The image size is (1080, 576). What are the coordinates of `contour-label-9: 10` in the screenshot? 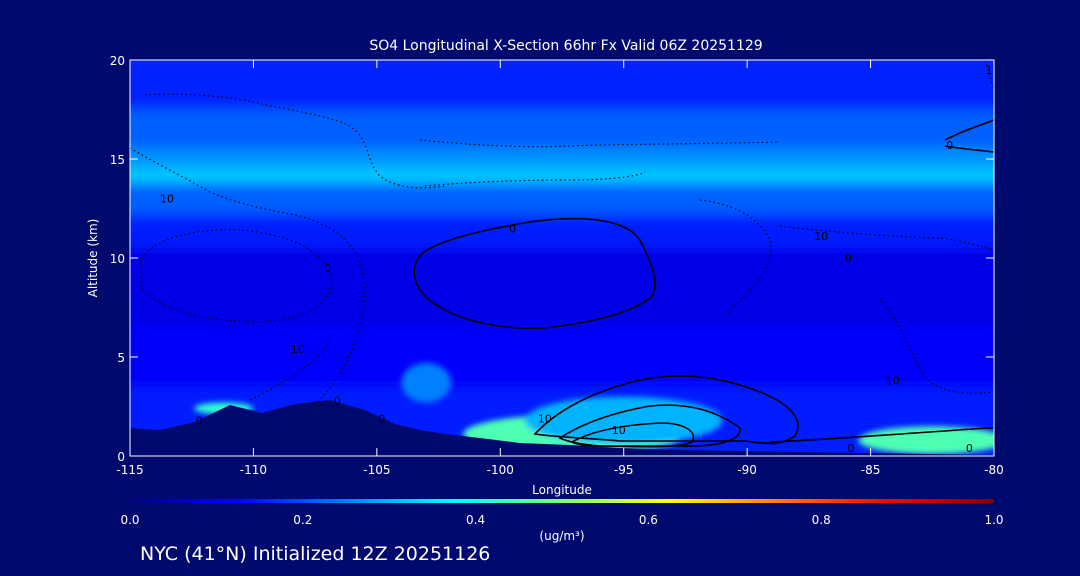 It's located at (821, 236).